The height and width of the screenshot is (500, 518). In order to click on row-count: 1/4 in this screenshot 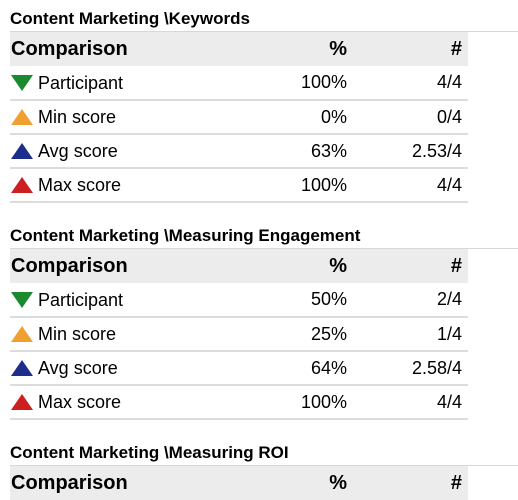, I will do `click(410, 334)`.